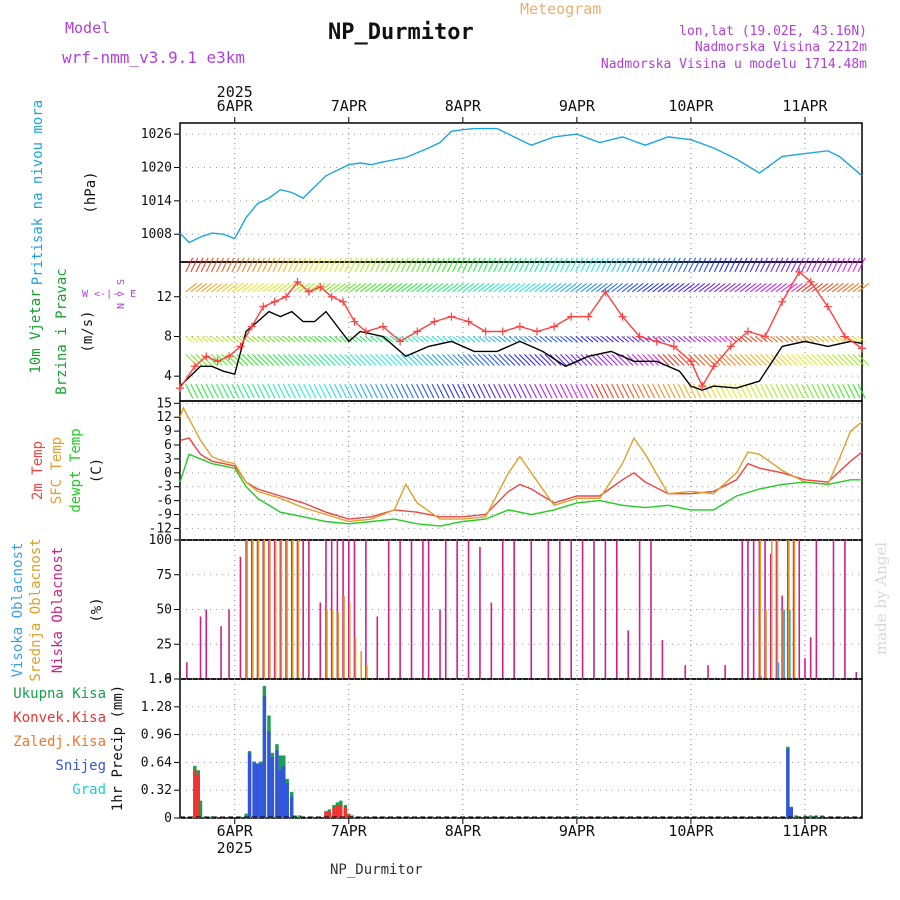 The width and height of the screenshot is (900, 900). I want to click on temp-ylabel-sub: SFC Temp, so click(57, 470).